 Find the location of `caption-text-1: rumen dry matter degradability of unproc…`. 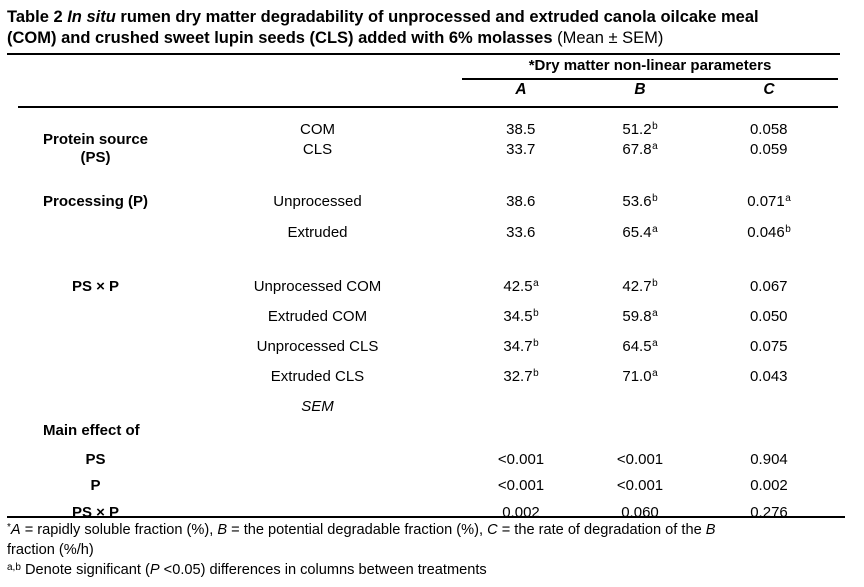

caption-text-1: rumen dry matter degradability of unproc… is located at coordinates (437, 17).